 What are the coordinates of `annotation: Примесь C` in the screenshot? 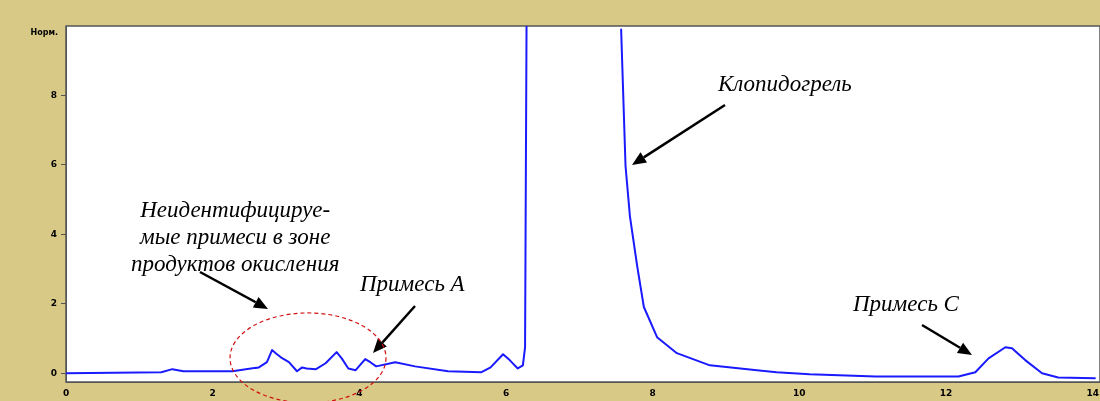 It's located at (906, 303).